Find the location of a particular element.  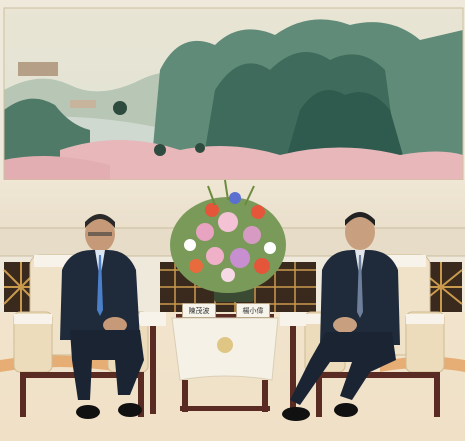

left-person is located at coordinates (102, 316).